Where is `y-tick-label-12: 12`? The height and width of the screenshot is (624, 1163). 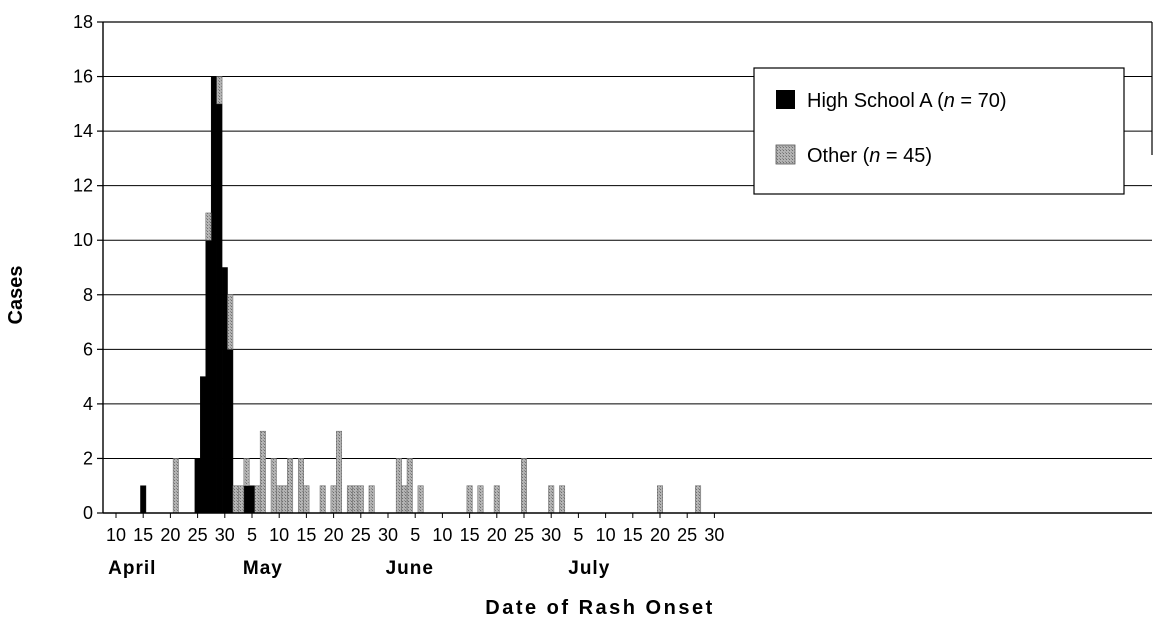 y-tick-label-12: 12 is located at coordinates (83, 186).